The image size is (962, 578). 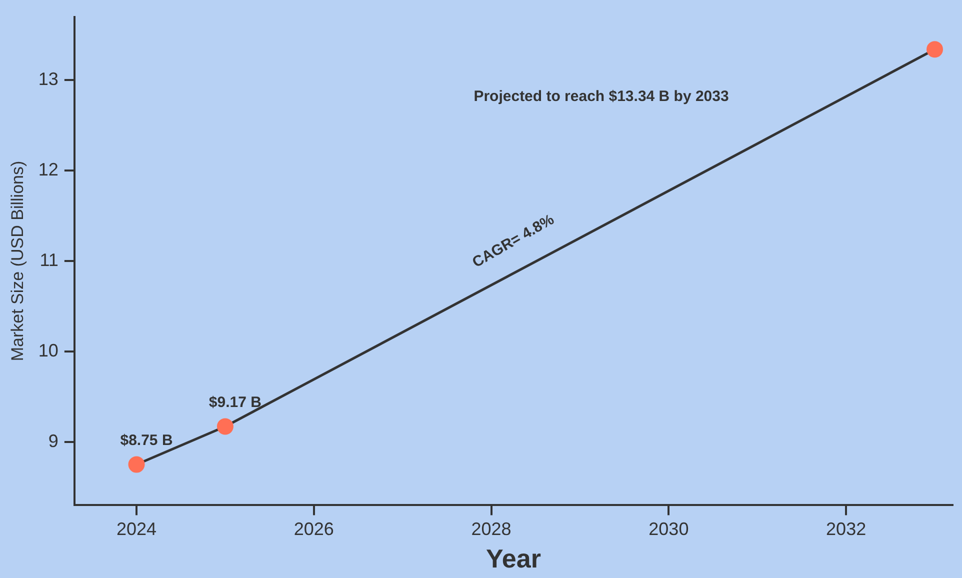 What do you see at coordinates (17, 261) in the screenshot?
I see `y-axis-title: Market Size (USD Billions)` at bounding box center [17, 261].